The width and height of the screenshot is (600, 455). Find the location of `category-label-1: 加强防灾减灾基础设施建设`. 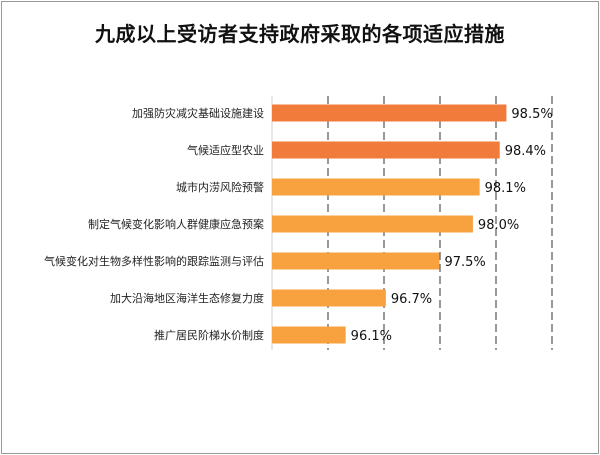

category-label-1: 加强防灾减灾基础设施建设 is located at coordinates (198, 113).